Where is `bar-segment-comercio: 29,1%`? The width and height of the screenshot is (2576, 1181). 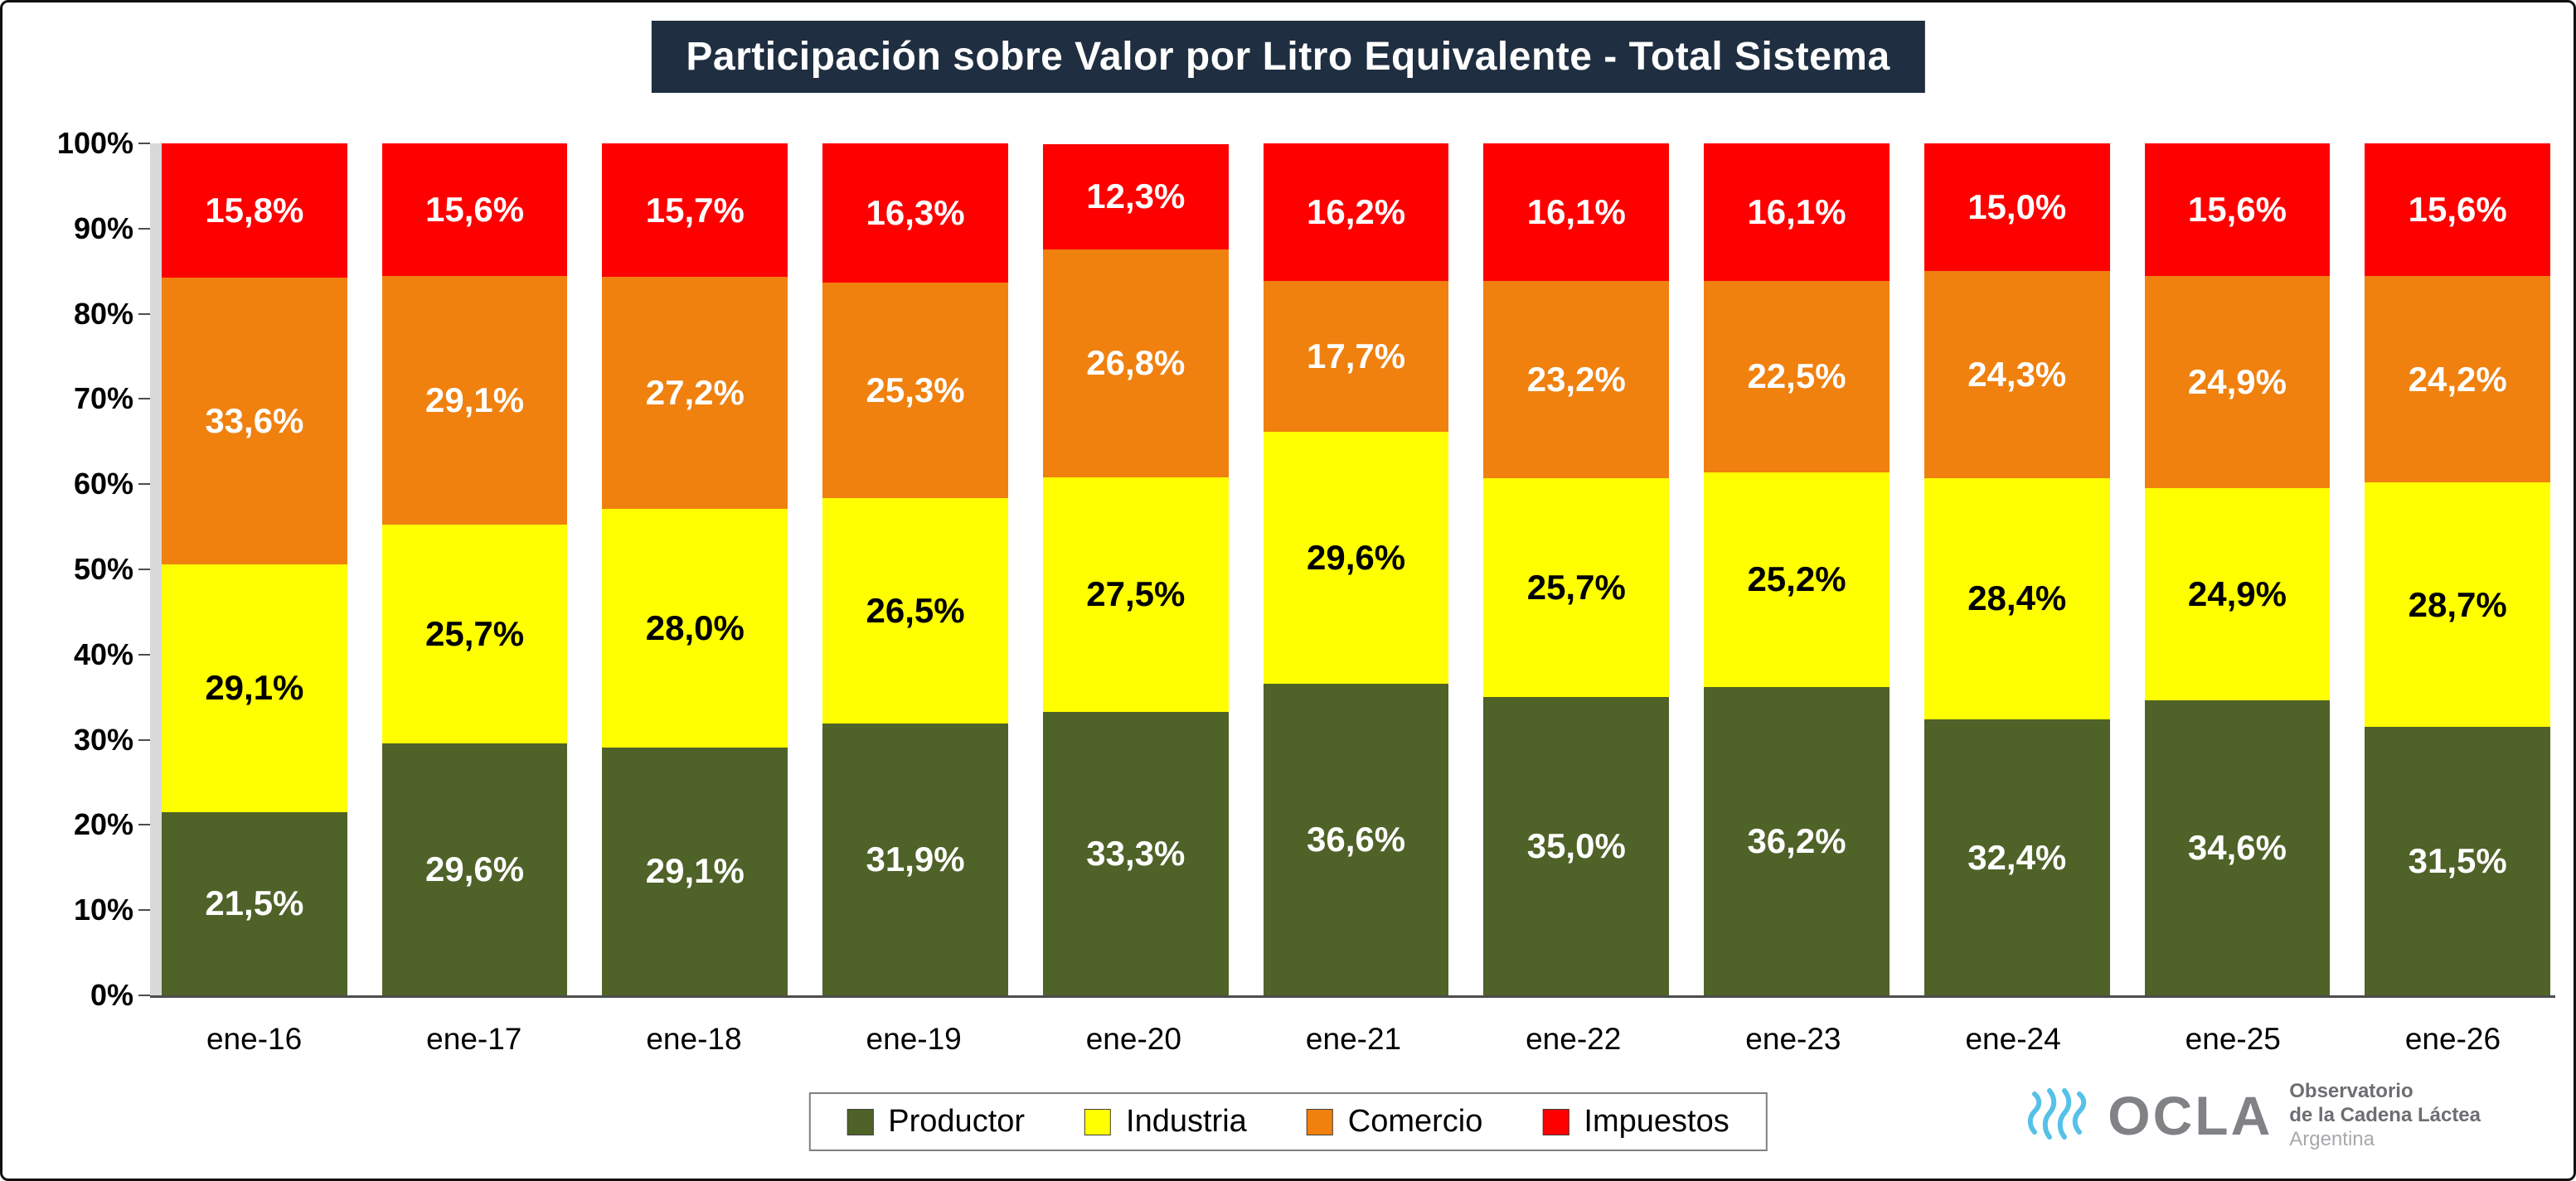
bar-segment-comercio: 29,1% is located at coordinates (474, 400).